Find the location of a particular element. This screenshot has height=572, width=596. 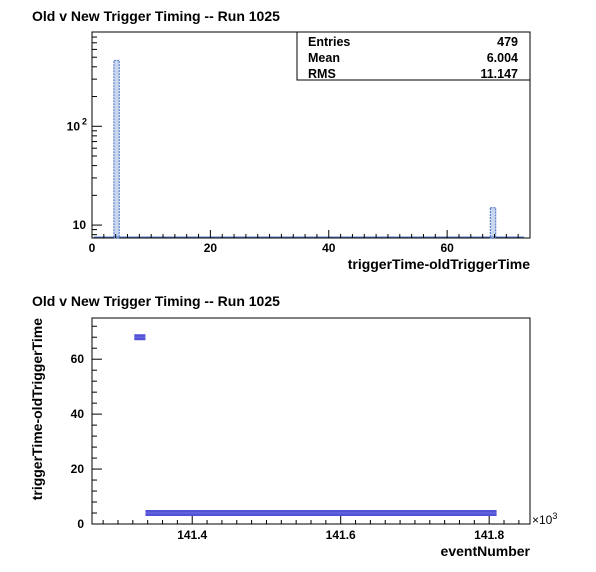

stats-label-rms: RMS is located at coordinates (322, 74).